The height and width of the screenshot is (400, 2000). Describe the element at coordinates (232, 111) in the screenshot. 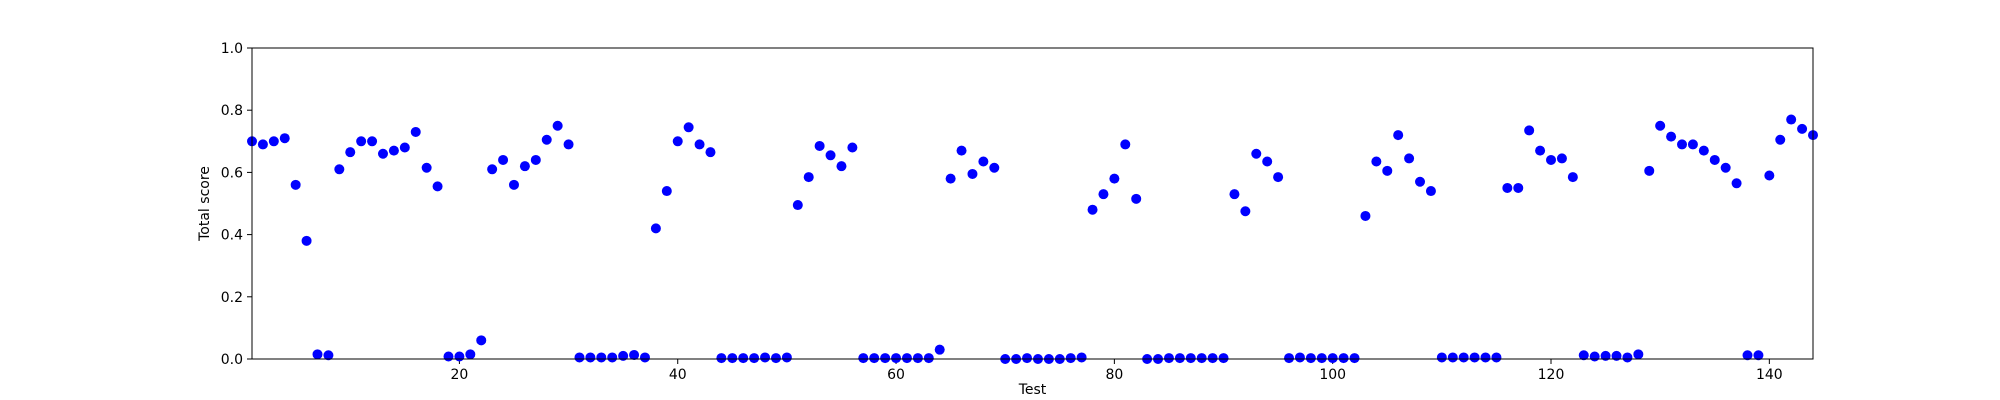

I see `y-tick-label: 0.8` at that location.